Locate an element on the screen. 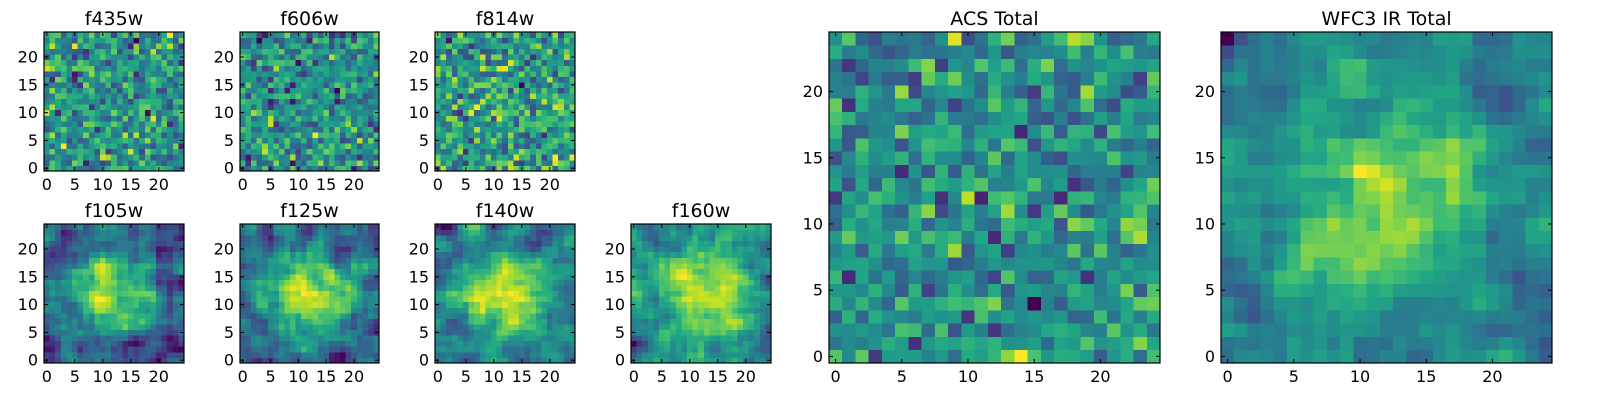 The height and width of the screenshot is (400, 1600). panel-title: f814w is located at coordinates (505, 19).